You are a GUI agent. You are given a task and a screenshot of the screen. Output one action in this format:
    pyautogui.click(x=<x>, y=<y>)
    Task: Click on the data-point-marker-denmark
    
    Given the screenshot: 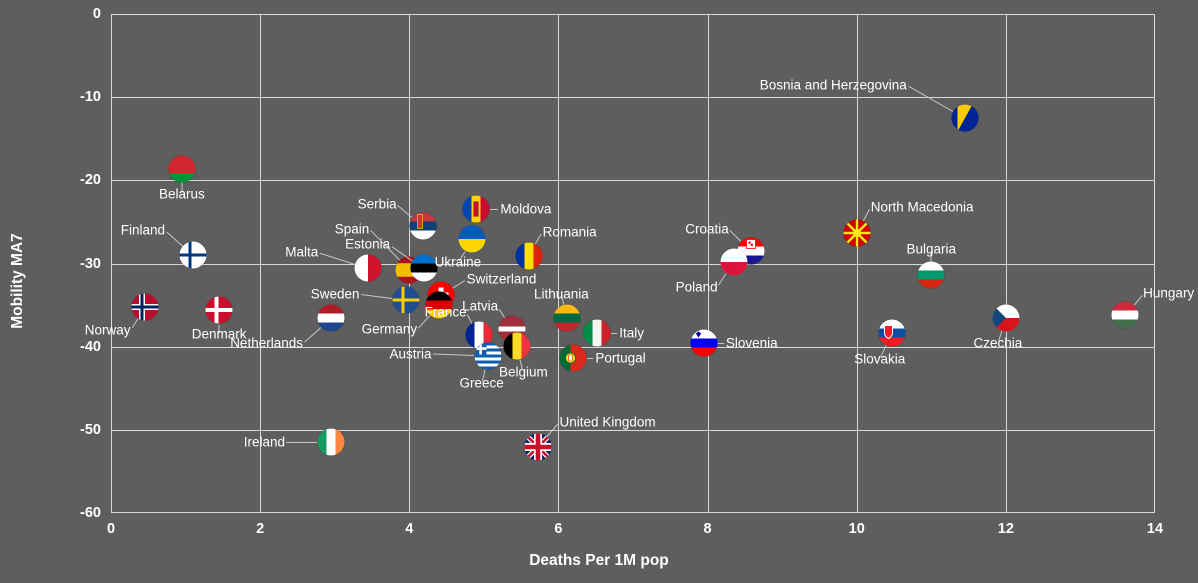 What is the action you would take?
    pyautogui.click(x=219, y=310)
    